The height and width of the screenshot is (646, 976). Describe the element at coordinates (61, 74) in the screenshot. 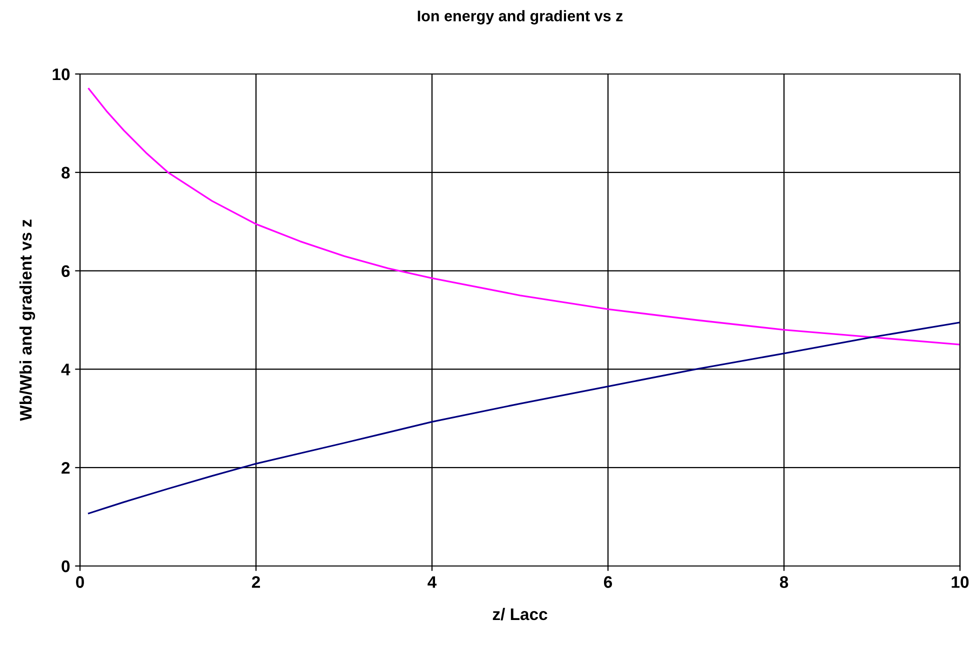

I see `y-tick-label: 10` at that location.